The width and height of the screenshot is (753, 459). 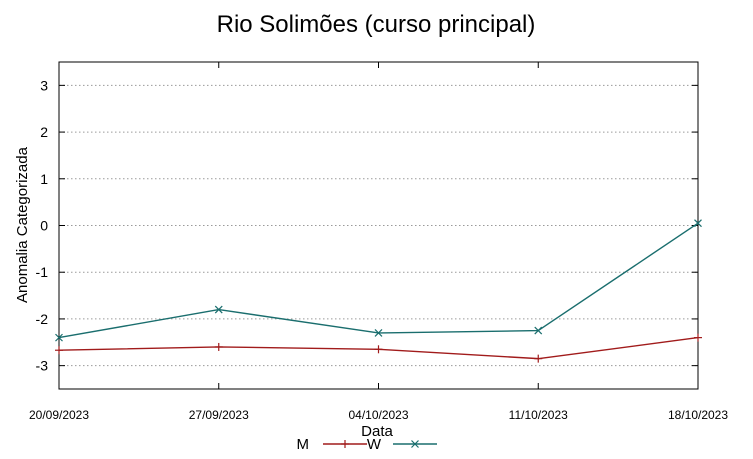 What do you see at coordinates (538, 415) in the screenshot?
I see `x-tick-label: 11/10/2023` at bounding box center [538, 415].